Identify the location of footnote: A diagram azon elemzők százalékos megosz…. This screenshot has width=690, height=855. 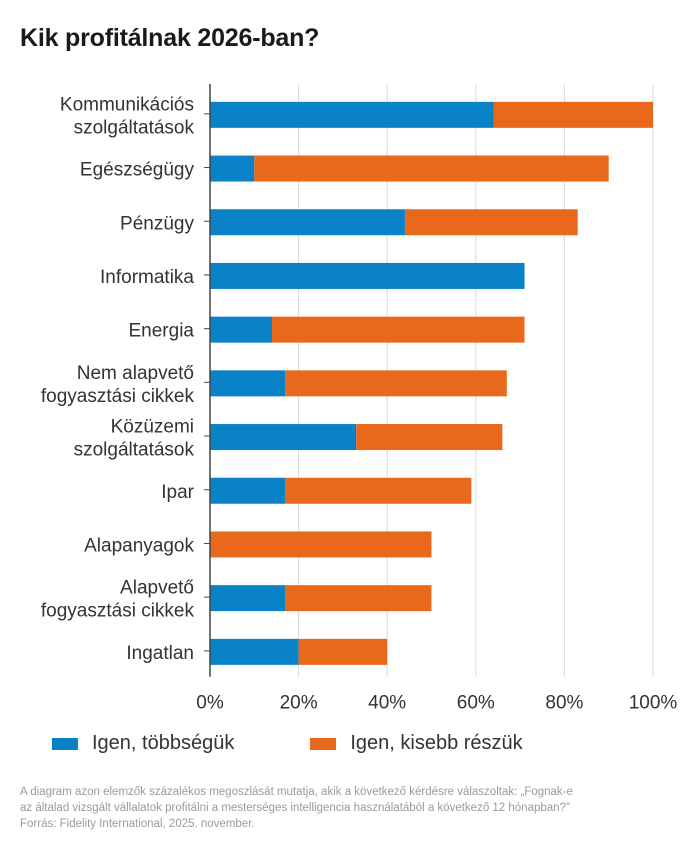
(347, 808).